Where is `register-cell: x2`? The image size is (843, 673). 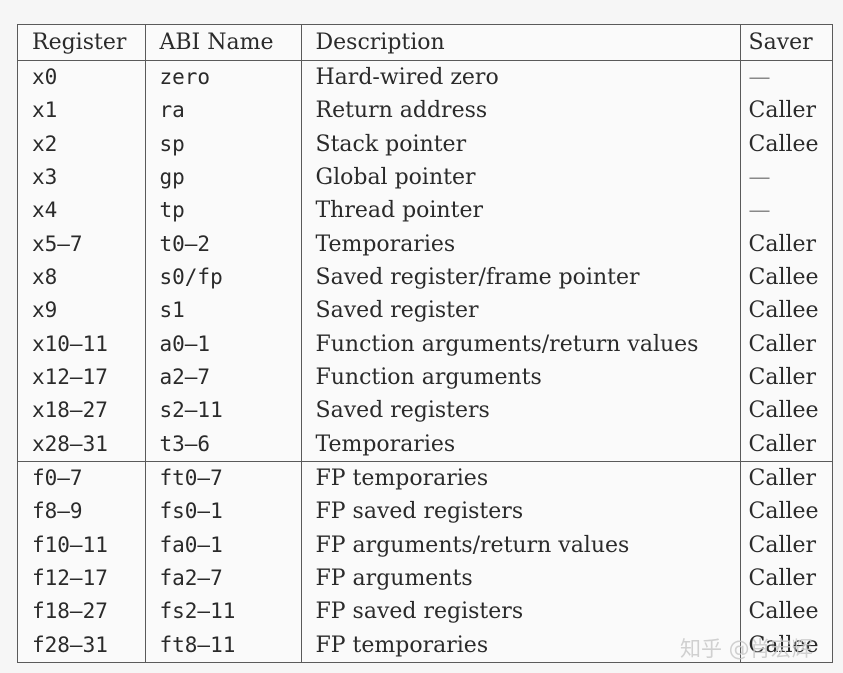
register-cell: x2 is located at coordinates (45, 143).